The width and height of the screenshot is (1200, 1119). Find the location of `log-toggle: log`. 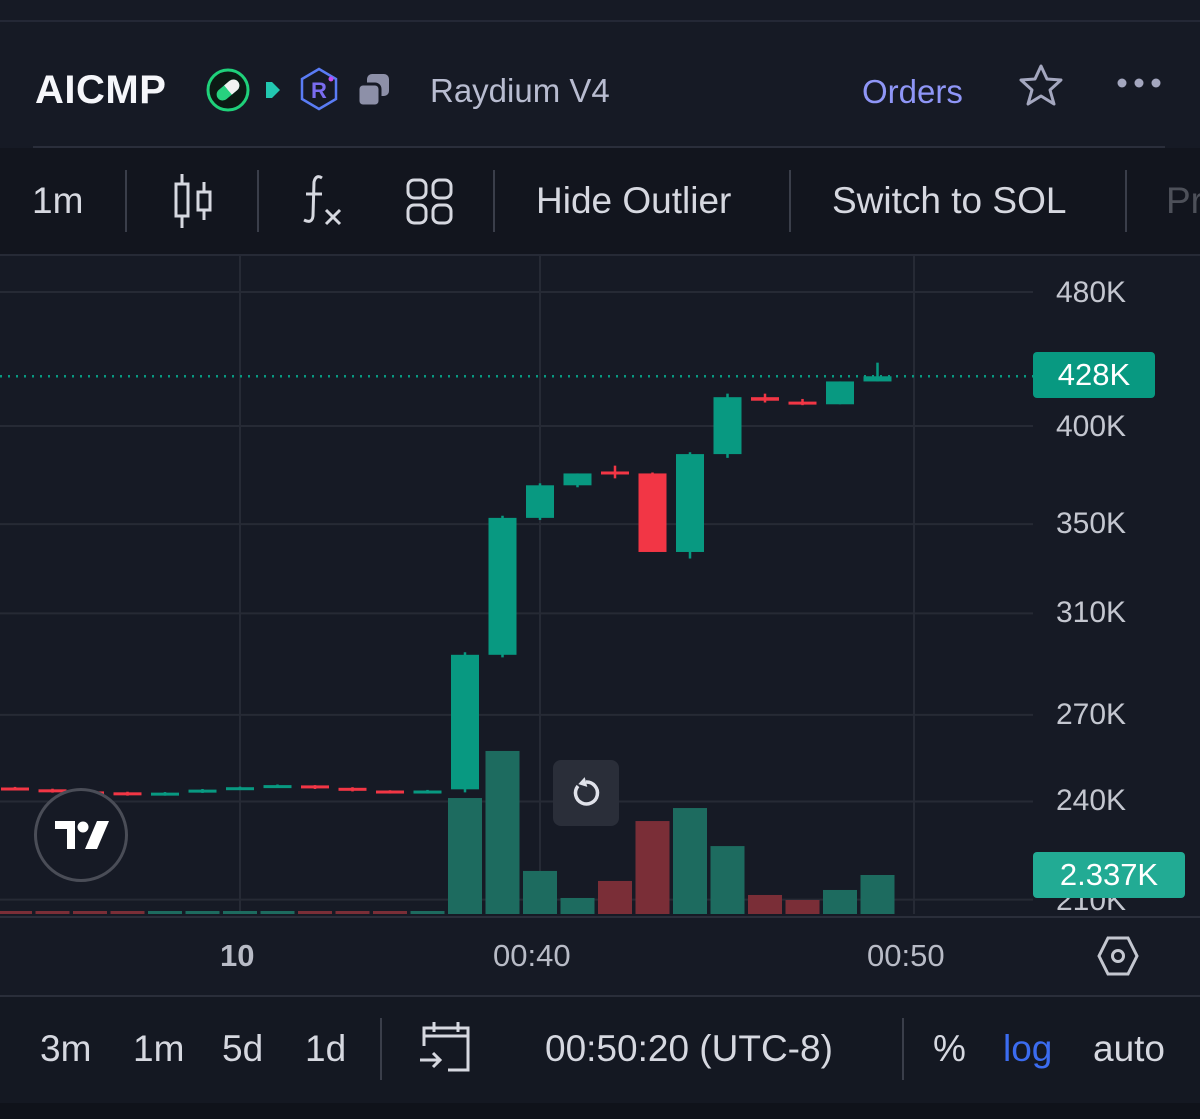

log-toggle: log is located at coordinates (1028, 1048).